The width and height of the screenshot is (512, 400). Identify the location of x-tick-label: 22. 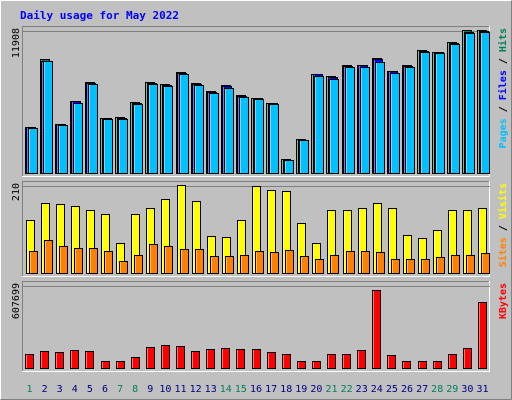
(347, 389).